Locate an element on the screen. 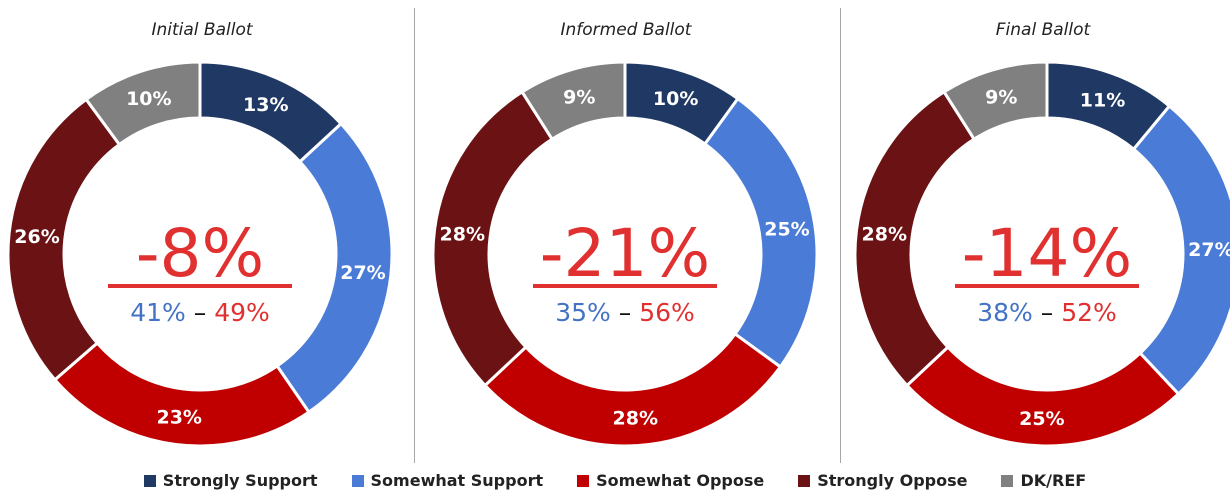 Image resolution: width=1230 pixels, height=494 pixels. net-margin: -14% is located at coordinates (1047, 253).